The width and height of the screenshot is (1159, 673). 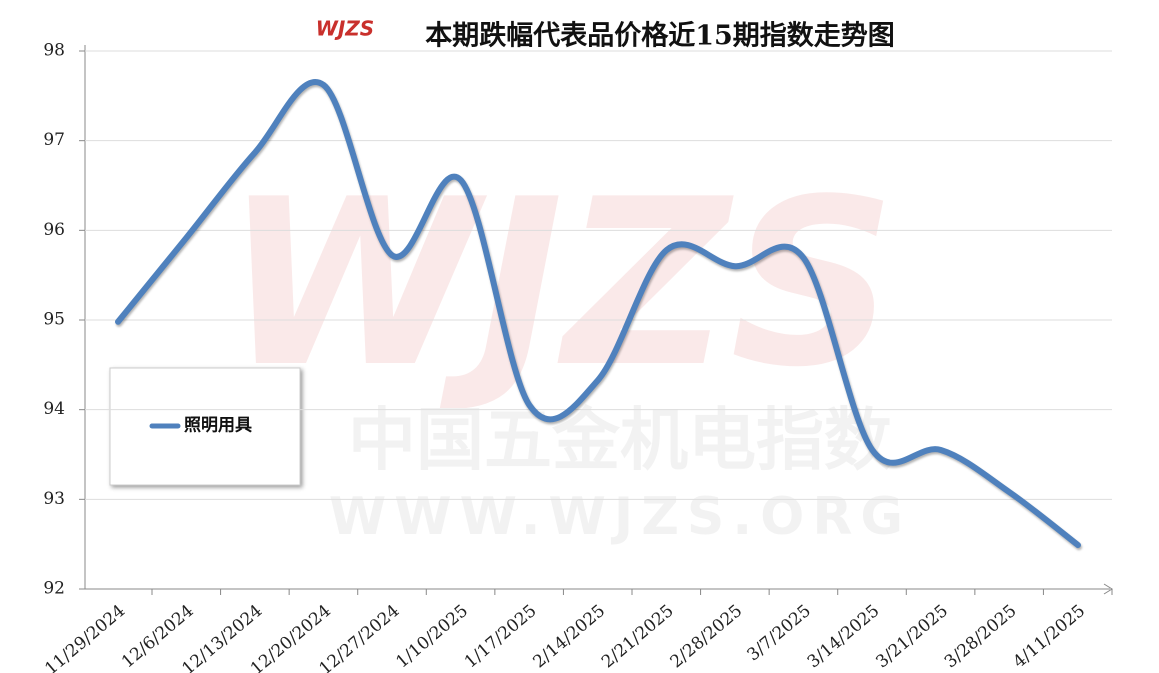 What do you see at coordinates (501, 636) in the screenshot?
I see `x-tick-label: 1/17/2025` at bounding box center [501, 636].